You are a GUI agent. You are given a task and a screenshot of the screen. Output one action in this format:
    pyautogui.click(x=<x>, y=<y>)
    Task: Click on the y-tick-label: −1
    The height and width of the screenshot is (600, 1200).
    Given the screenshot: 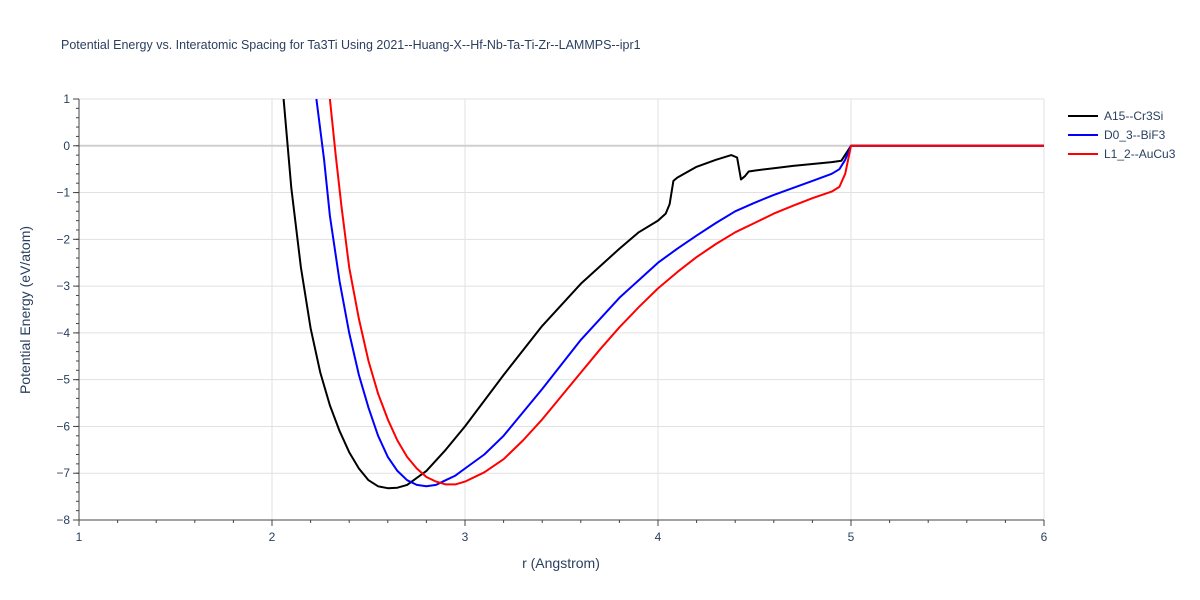 What is the action you would take?
    pyautogui.click(x=63, y=193)
    